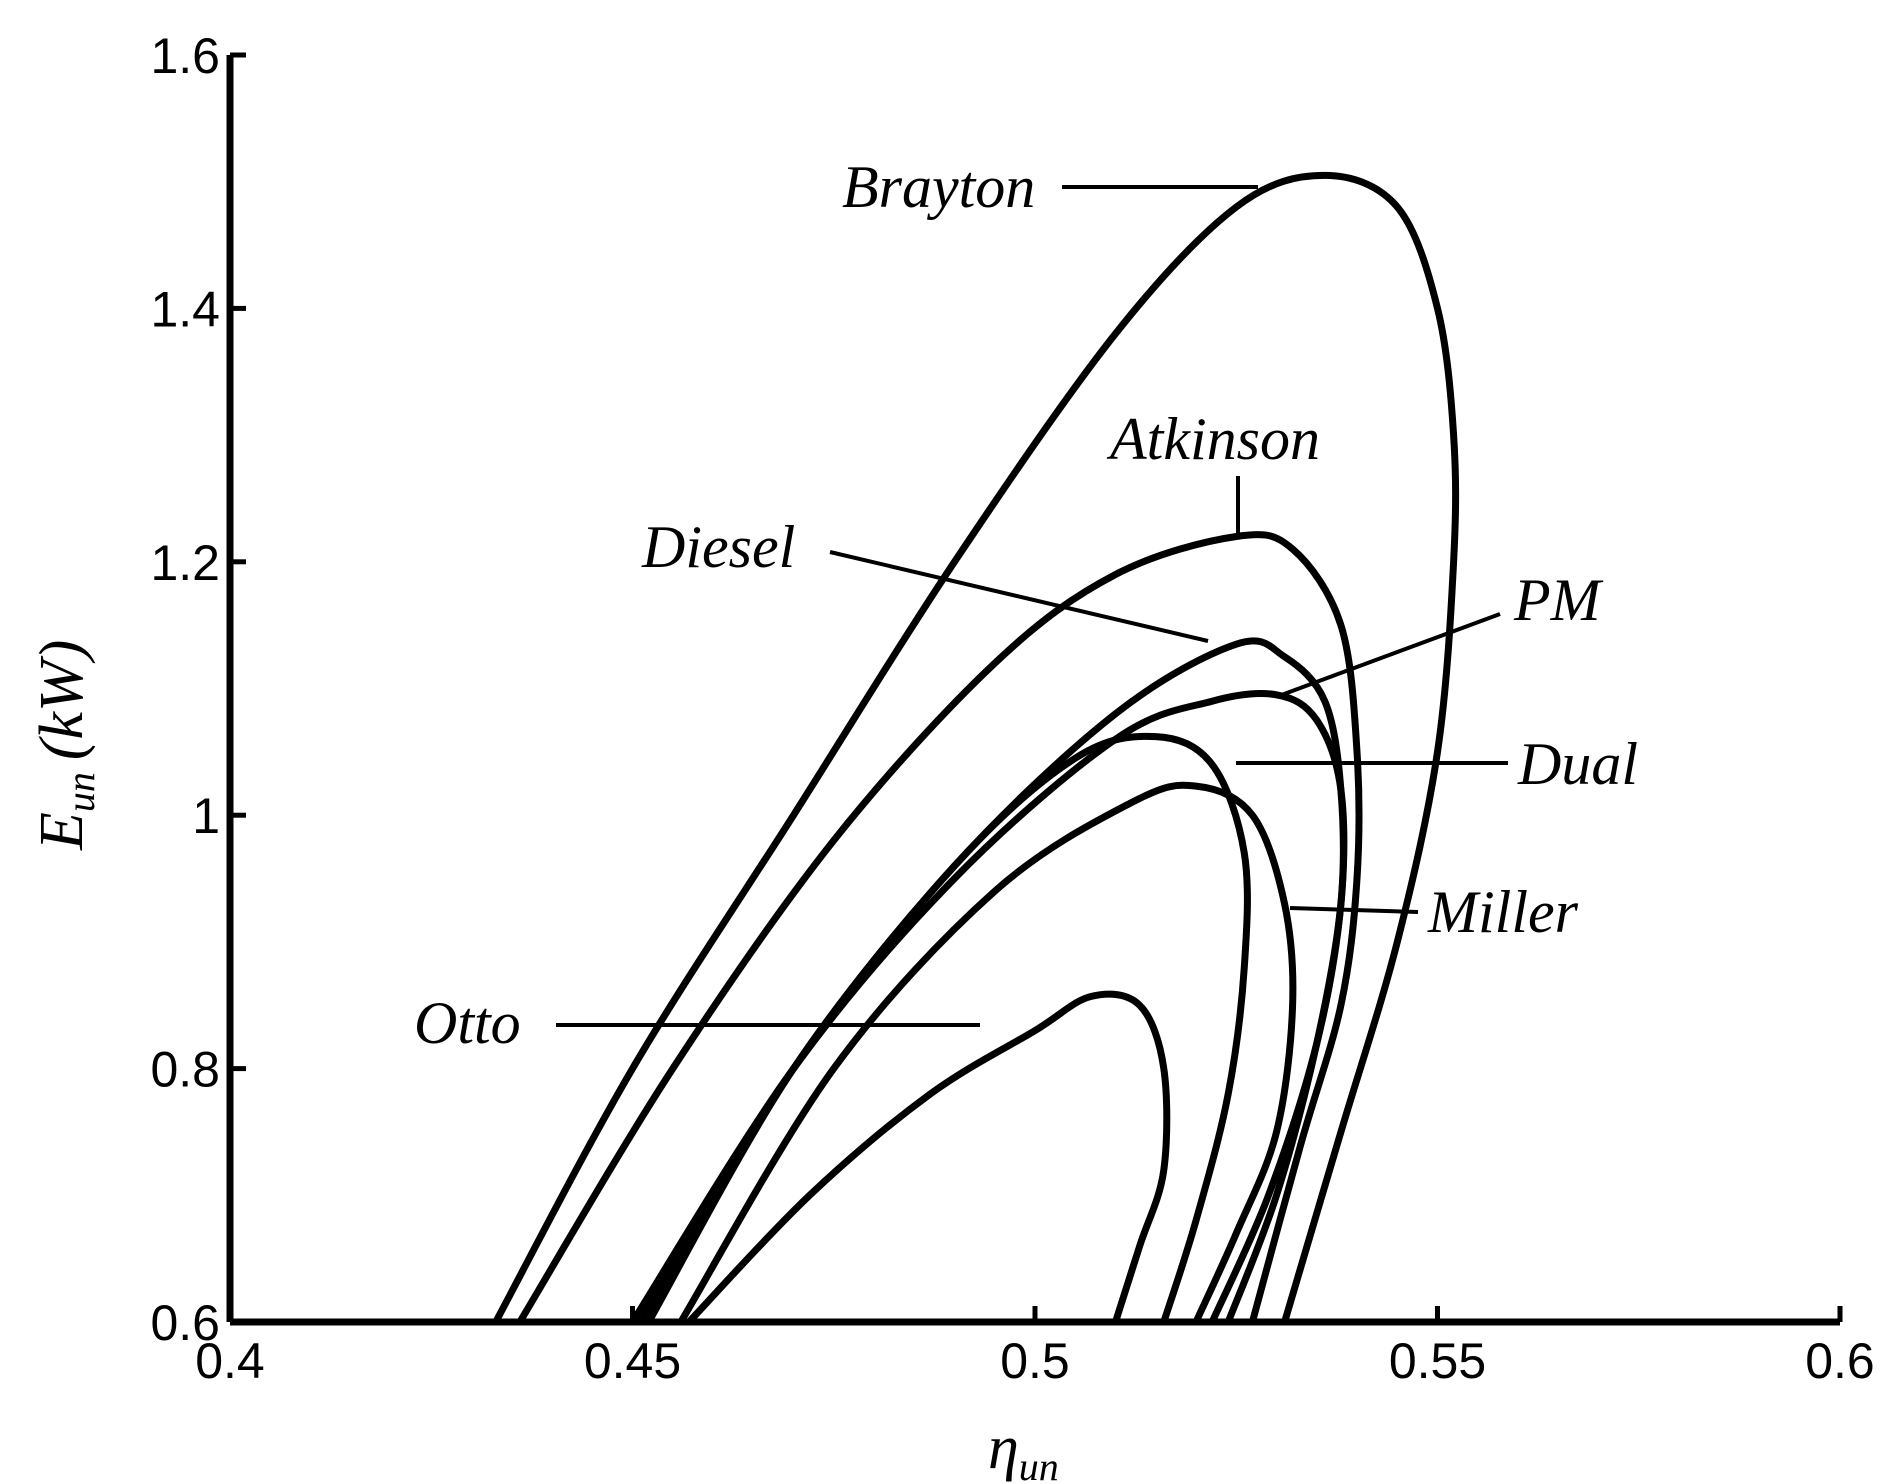  What do you see at coordinates (1003, 1448) in the screenshot?
I see `x-axis-title-main: η` at bounding box center [1003, 1448].